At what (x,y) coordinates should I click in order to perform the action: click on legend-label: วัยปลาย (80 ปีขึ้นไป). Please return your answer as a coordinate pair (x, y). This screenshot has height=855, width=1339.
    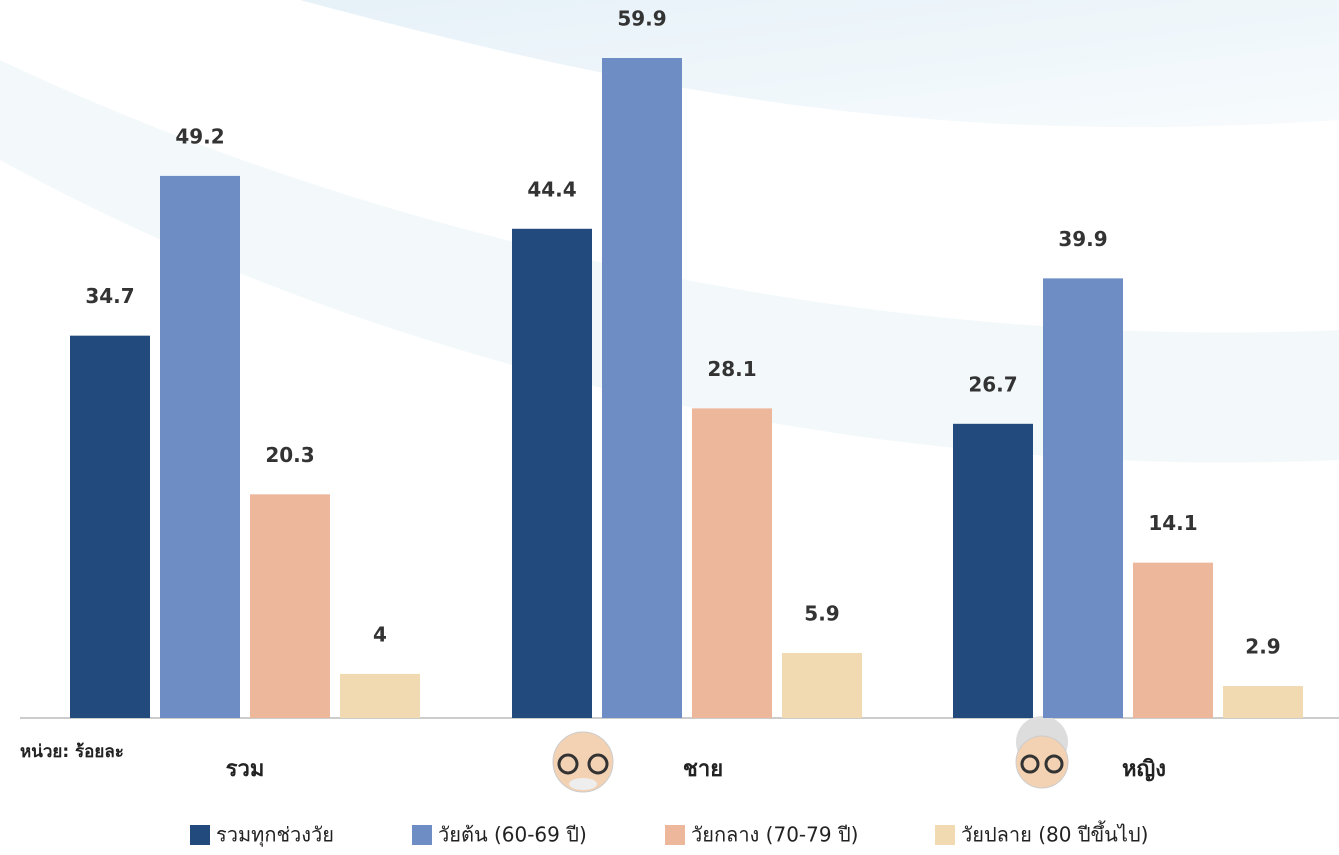
    Looking at the image, I should click on (1054, 834).